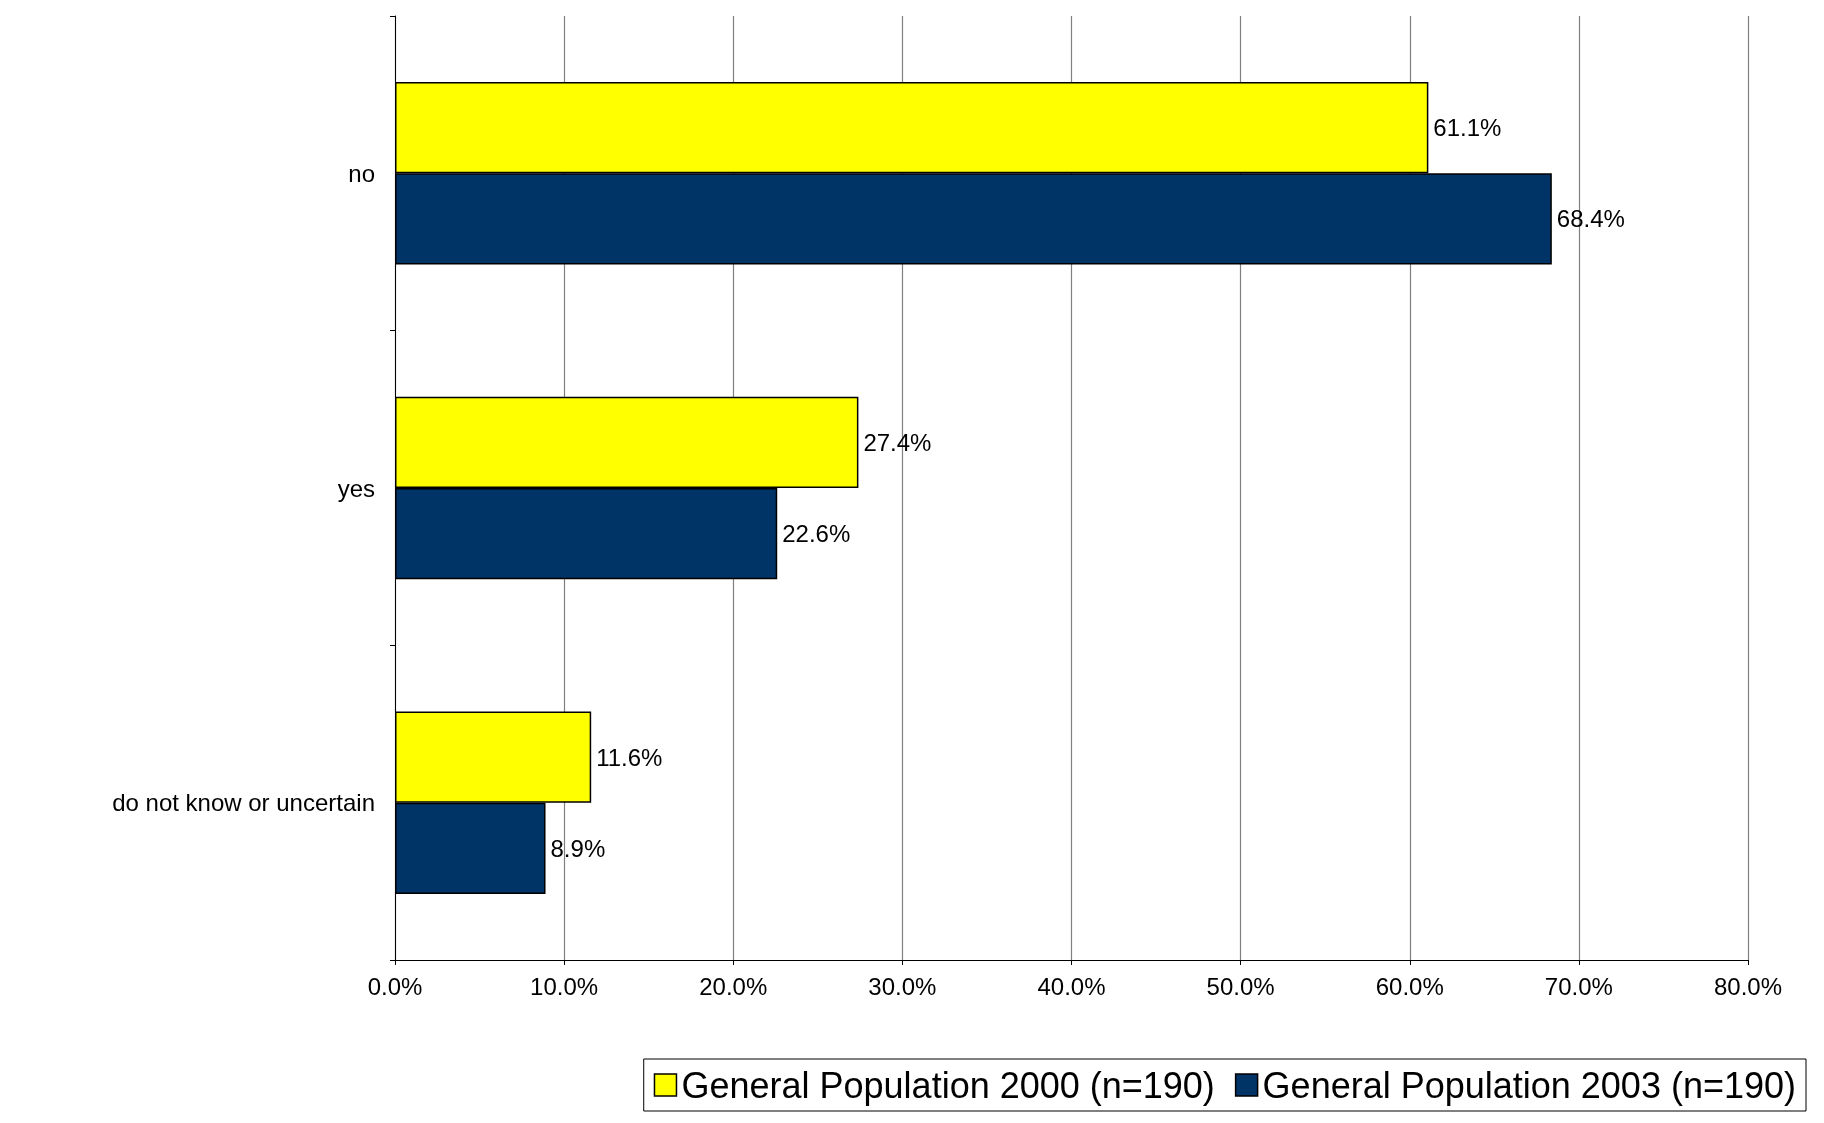 This screenshot has width=1824, height=1123. I want to click on y-tick-label: no, so click(361, 173).